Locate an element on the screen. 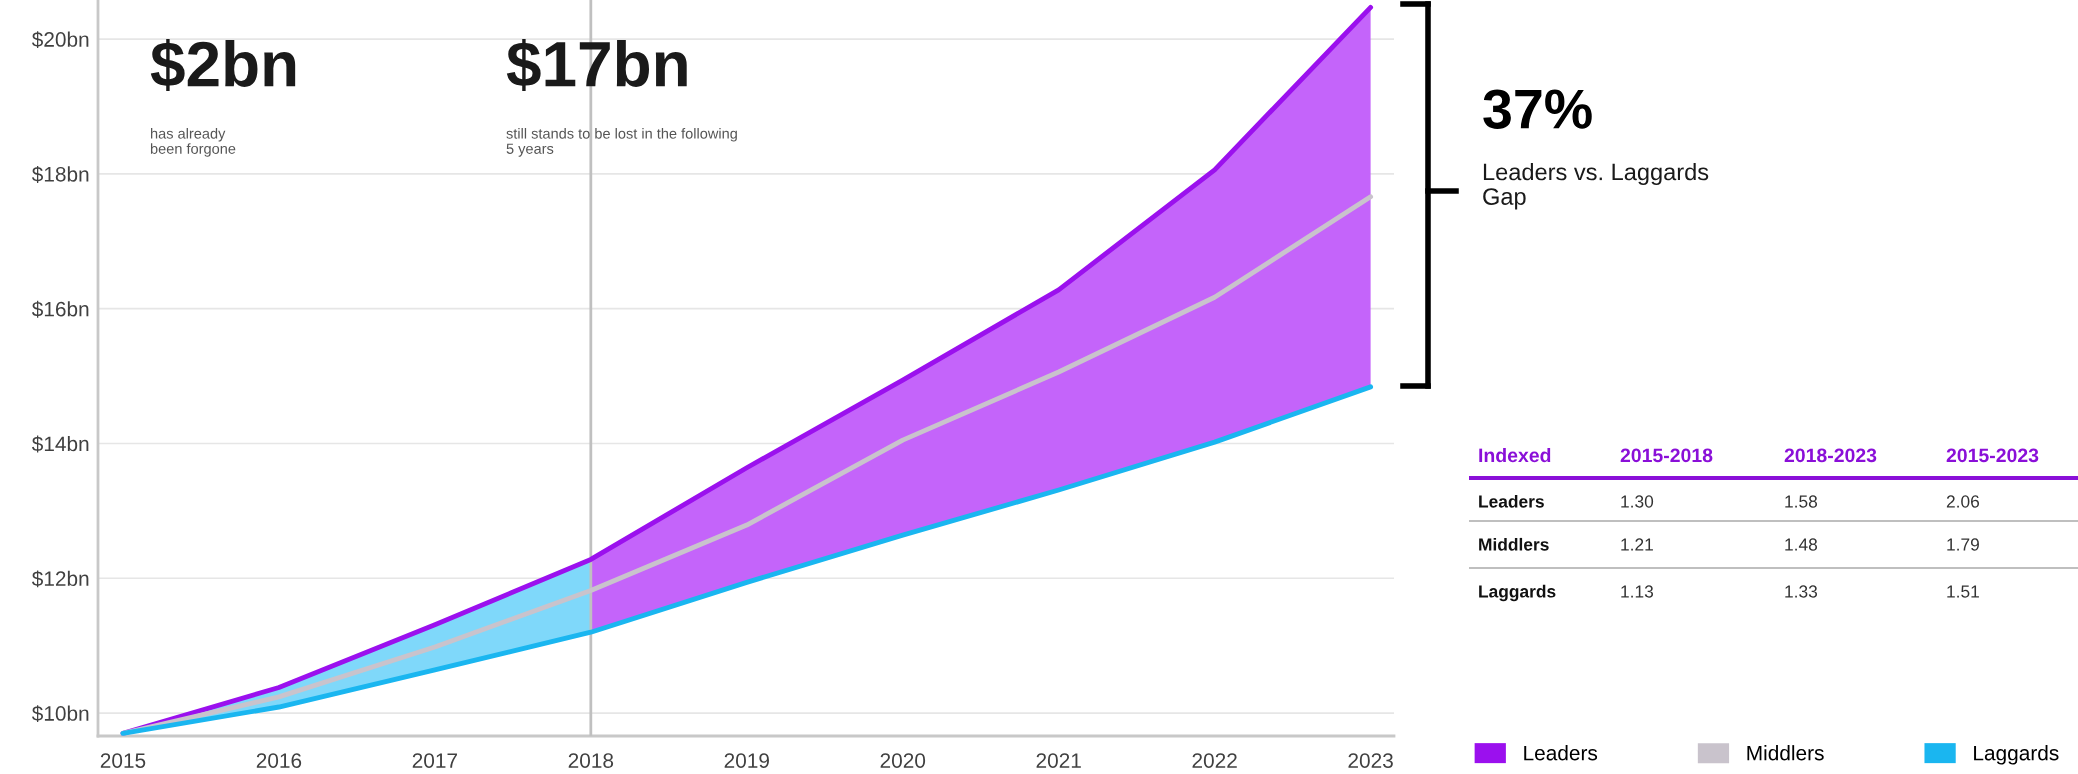  text: 2015-2023 is located at coordinates (1992, 455).